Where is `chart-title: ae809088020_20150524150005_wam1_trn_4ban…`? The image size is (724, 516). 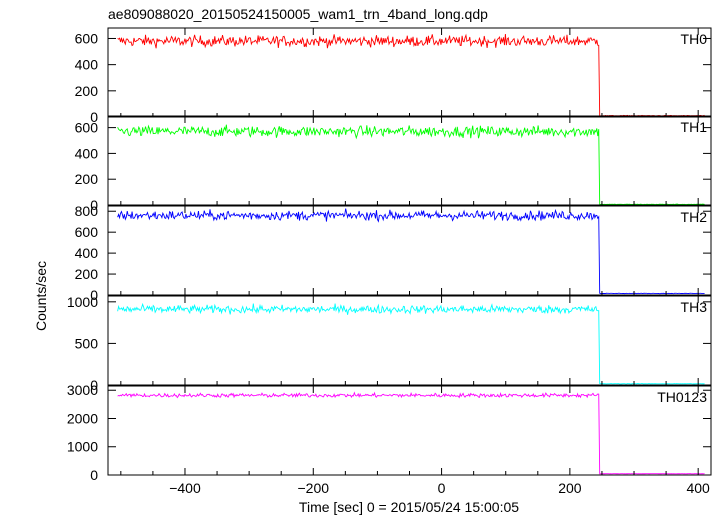 chart-title: ae809088020_20150524150005_wam1_trn_4ban… is located at coordinates (298, 14).